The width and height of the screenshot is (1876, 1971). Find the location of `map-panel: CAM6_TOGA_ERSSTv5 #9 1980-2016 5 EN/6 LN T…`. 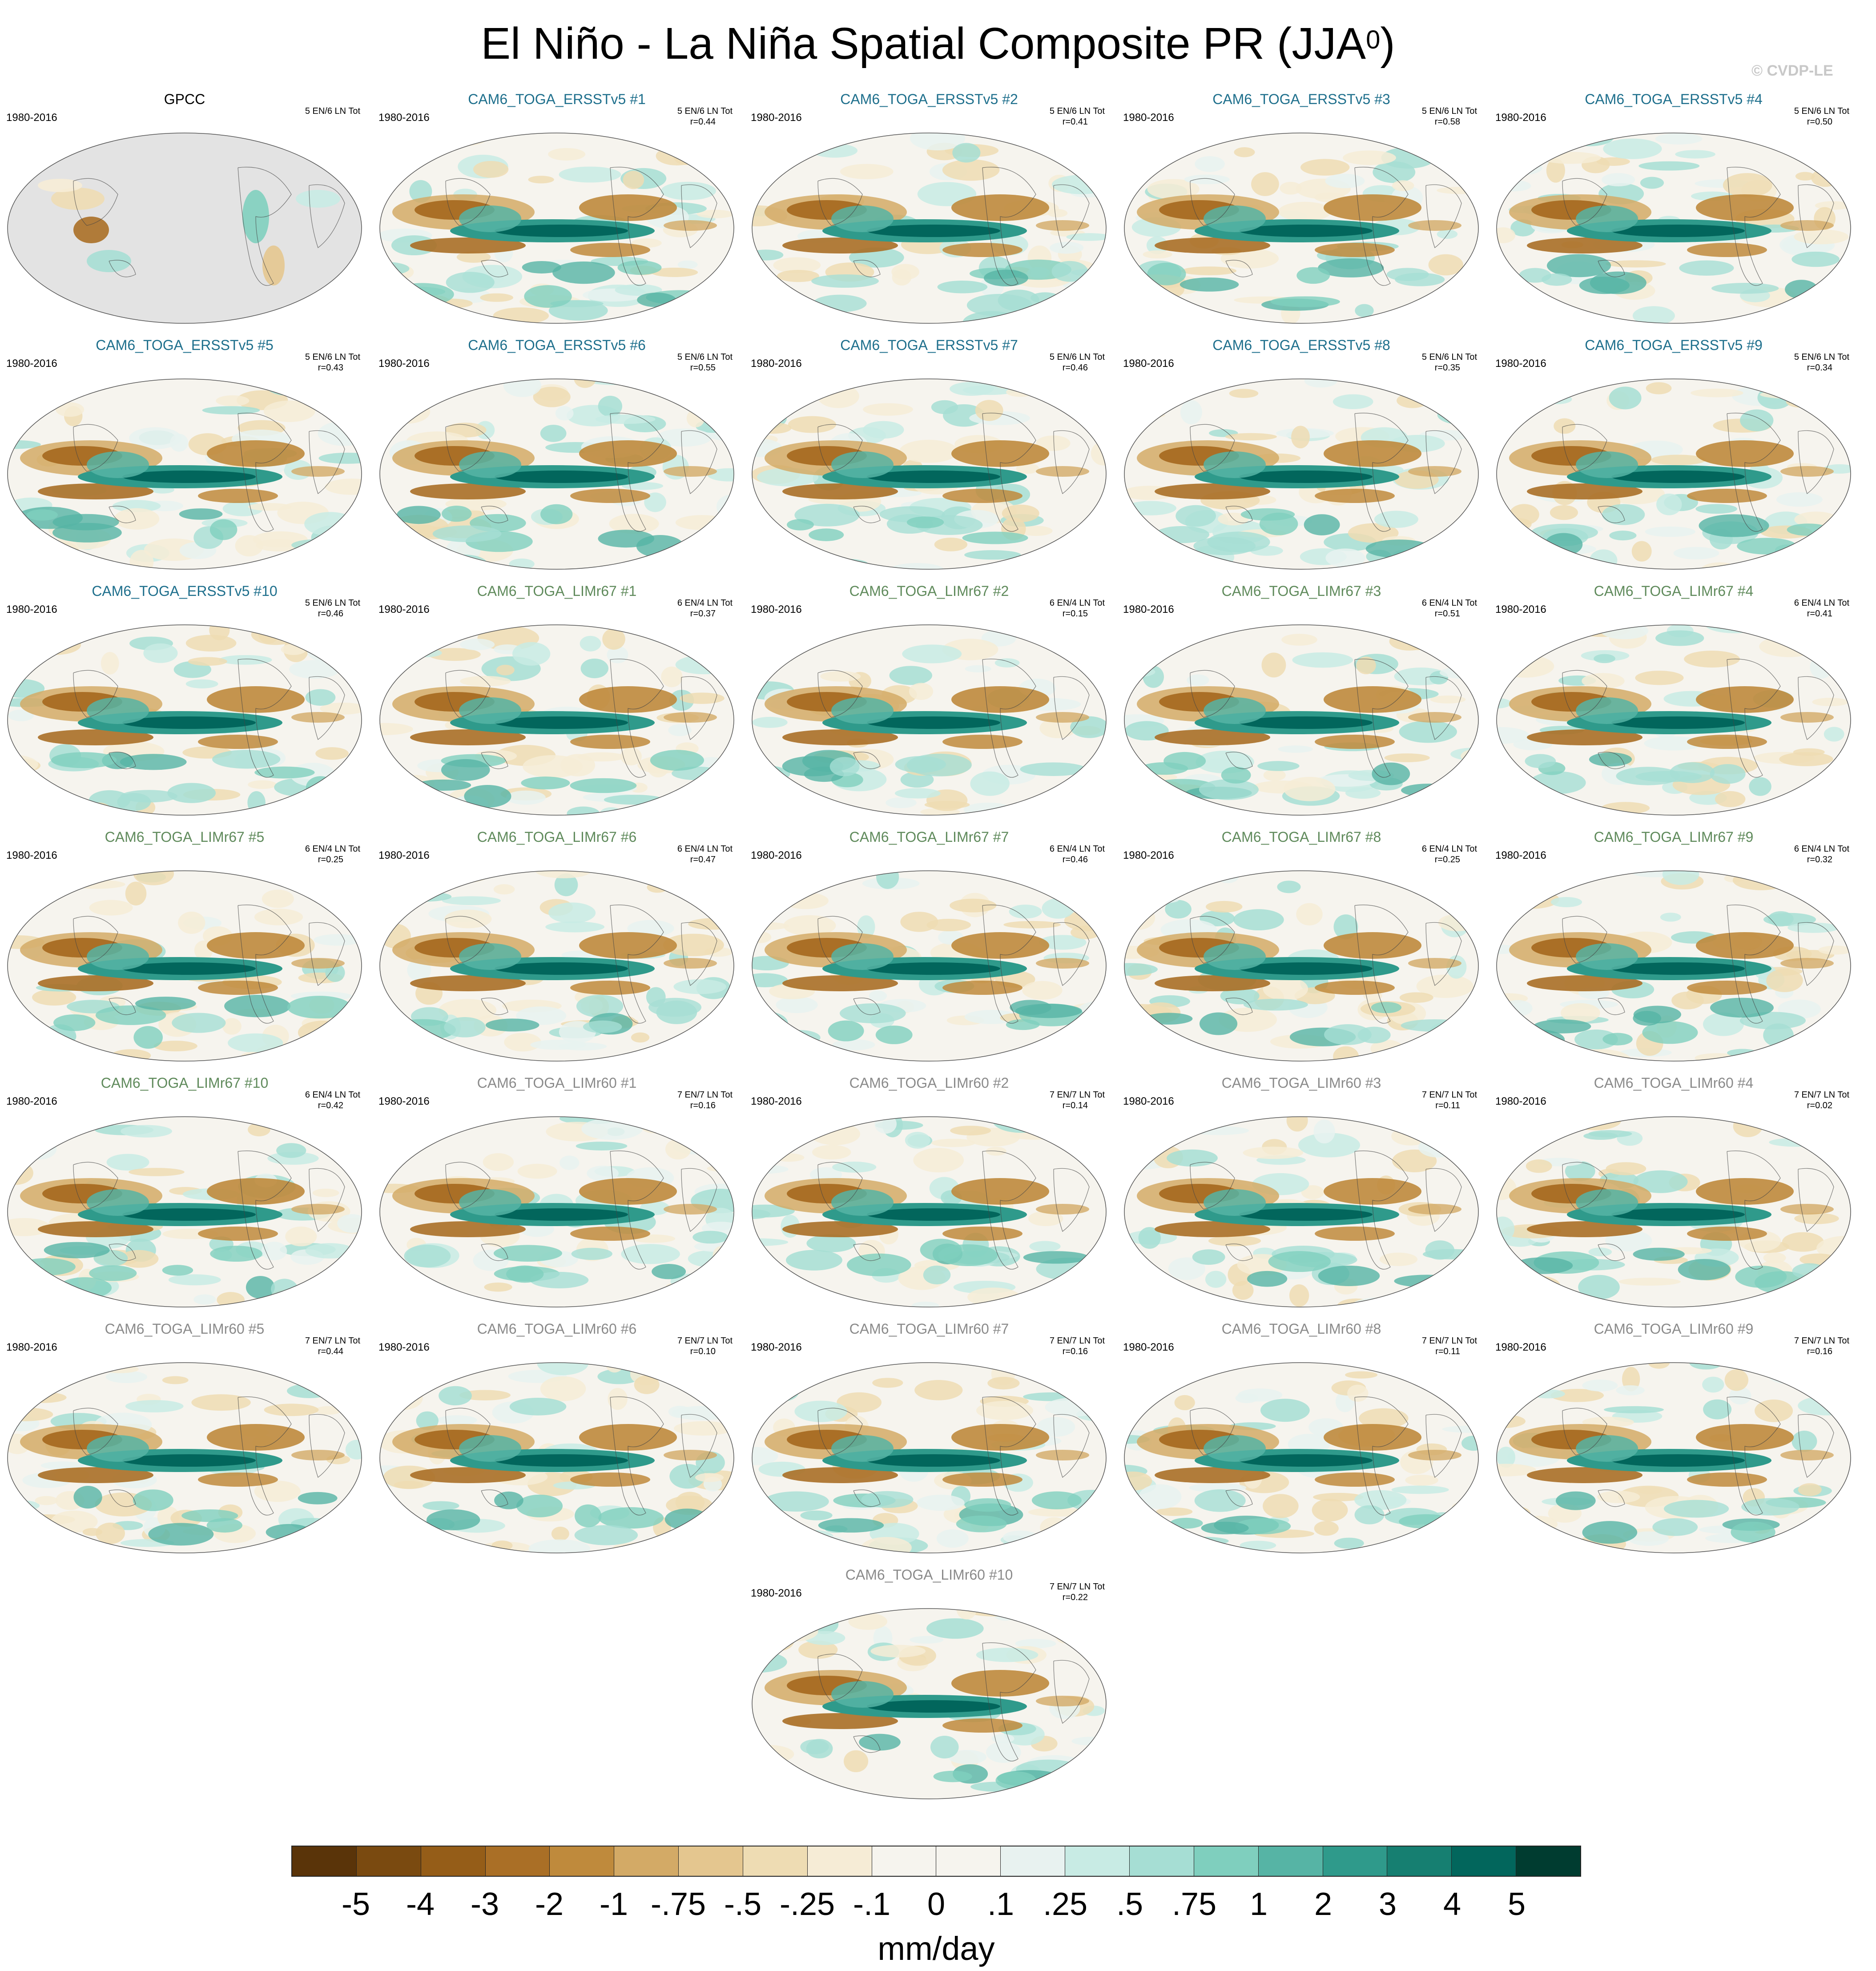

map-panel: CAM6_TOGA_ERSSTv5 #9 1980-2016 5 EN/6 LN T… is located at coordinates (1673, 457).